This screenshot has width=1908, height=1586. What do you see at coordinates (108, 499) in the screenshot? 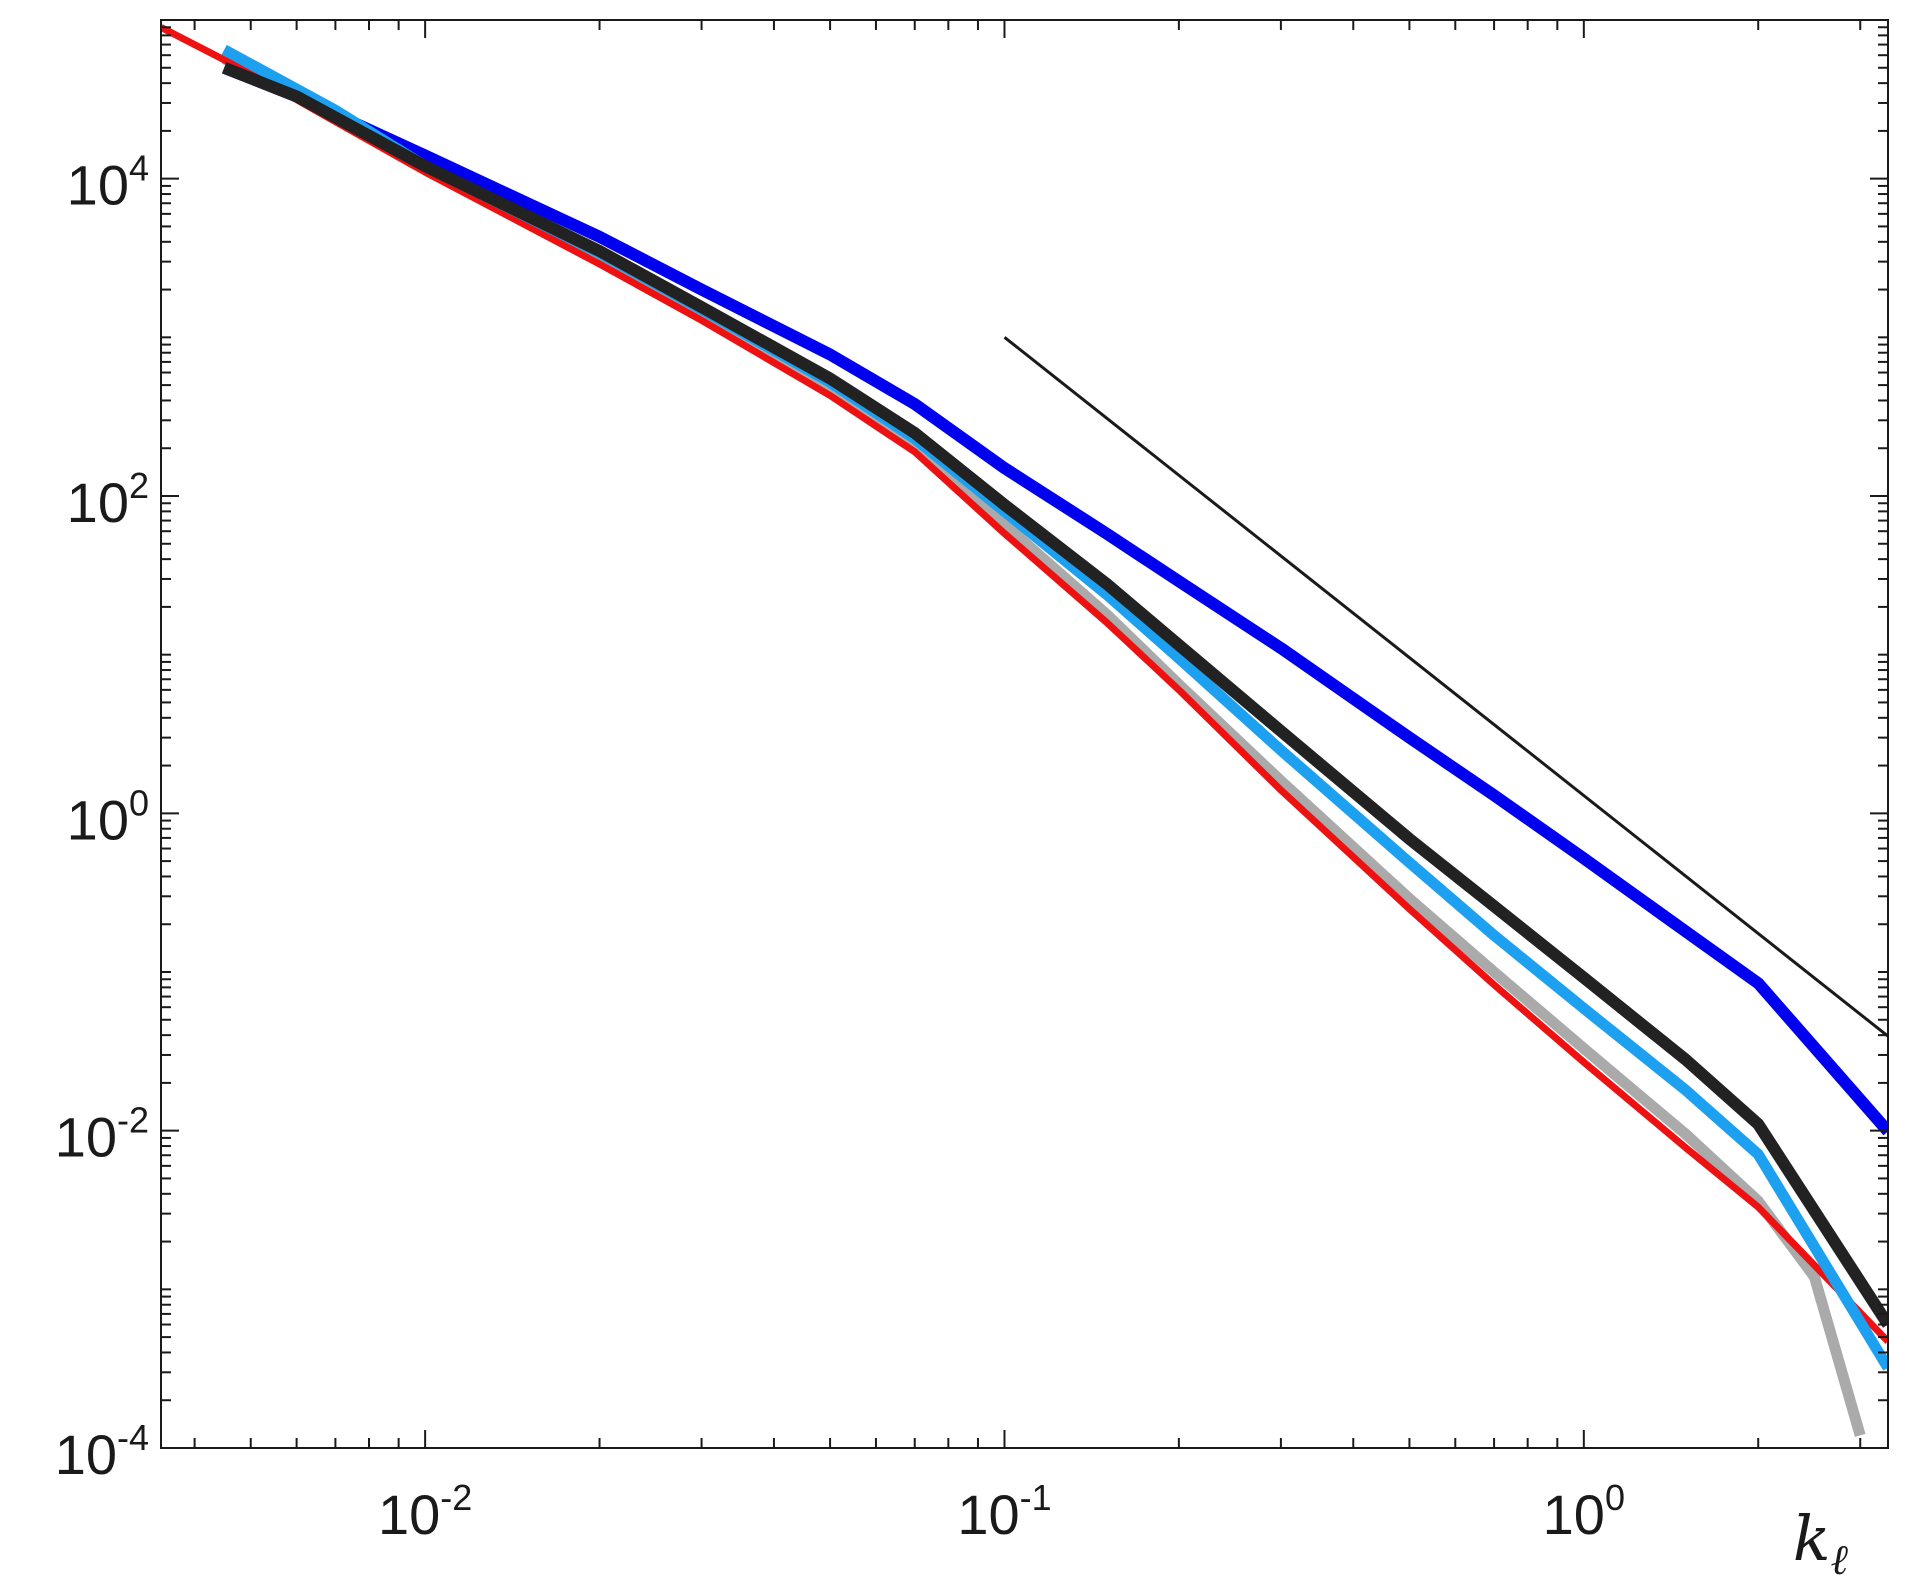
I see `y-tick-label: 10²` at bounding box center [108, 499].